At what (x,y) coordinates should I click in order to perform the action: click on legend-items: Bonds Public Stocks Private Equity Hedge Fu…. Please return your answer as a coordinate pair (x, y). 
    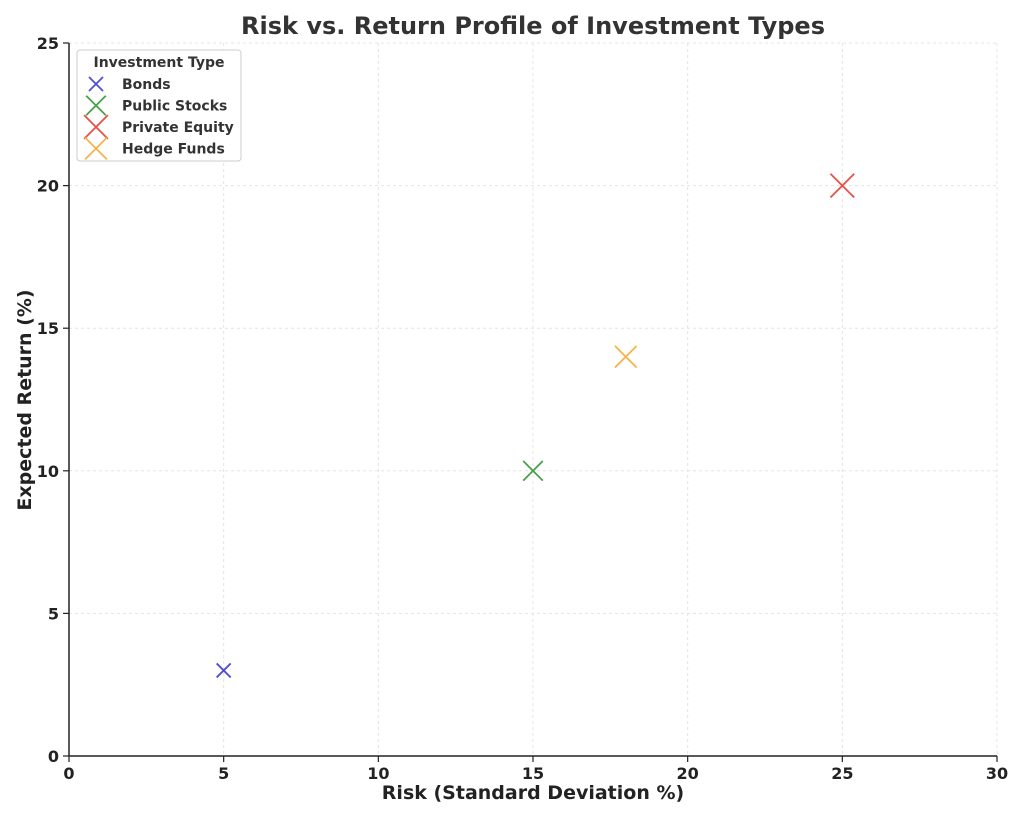
    Looking at the image, I should click on (158, 118).